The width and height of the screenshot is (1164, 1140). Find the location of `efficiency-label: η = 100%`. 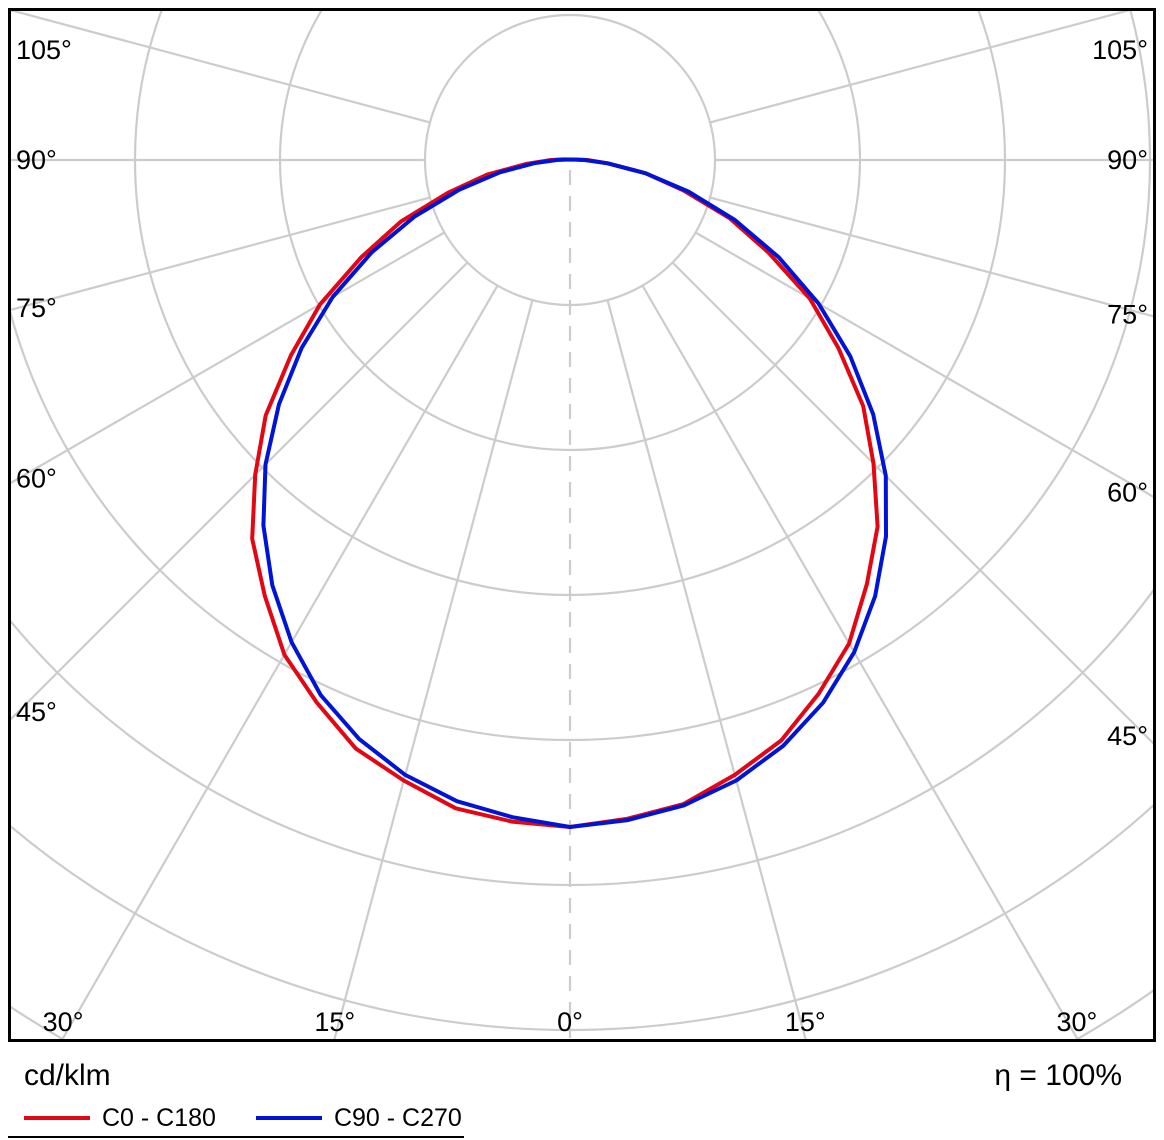

efficiency-label: η = 100% is located at coordinates (1058, 1075).